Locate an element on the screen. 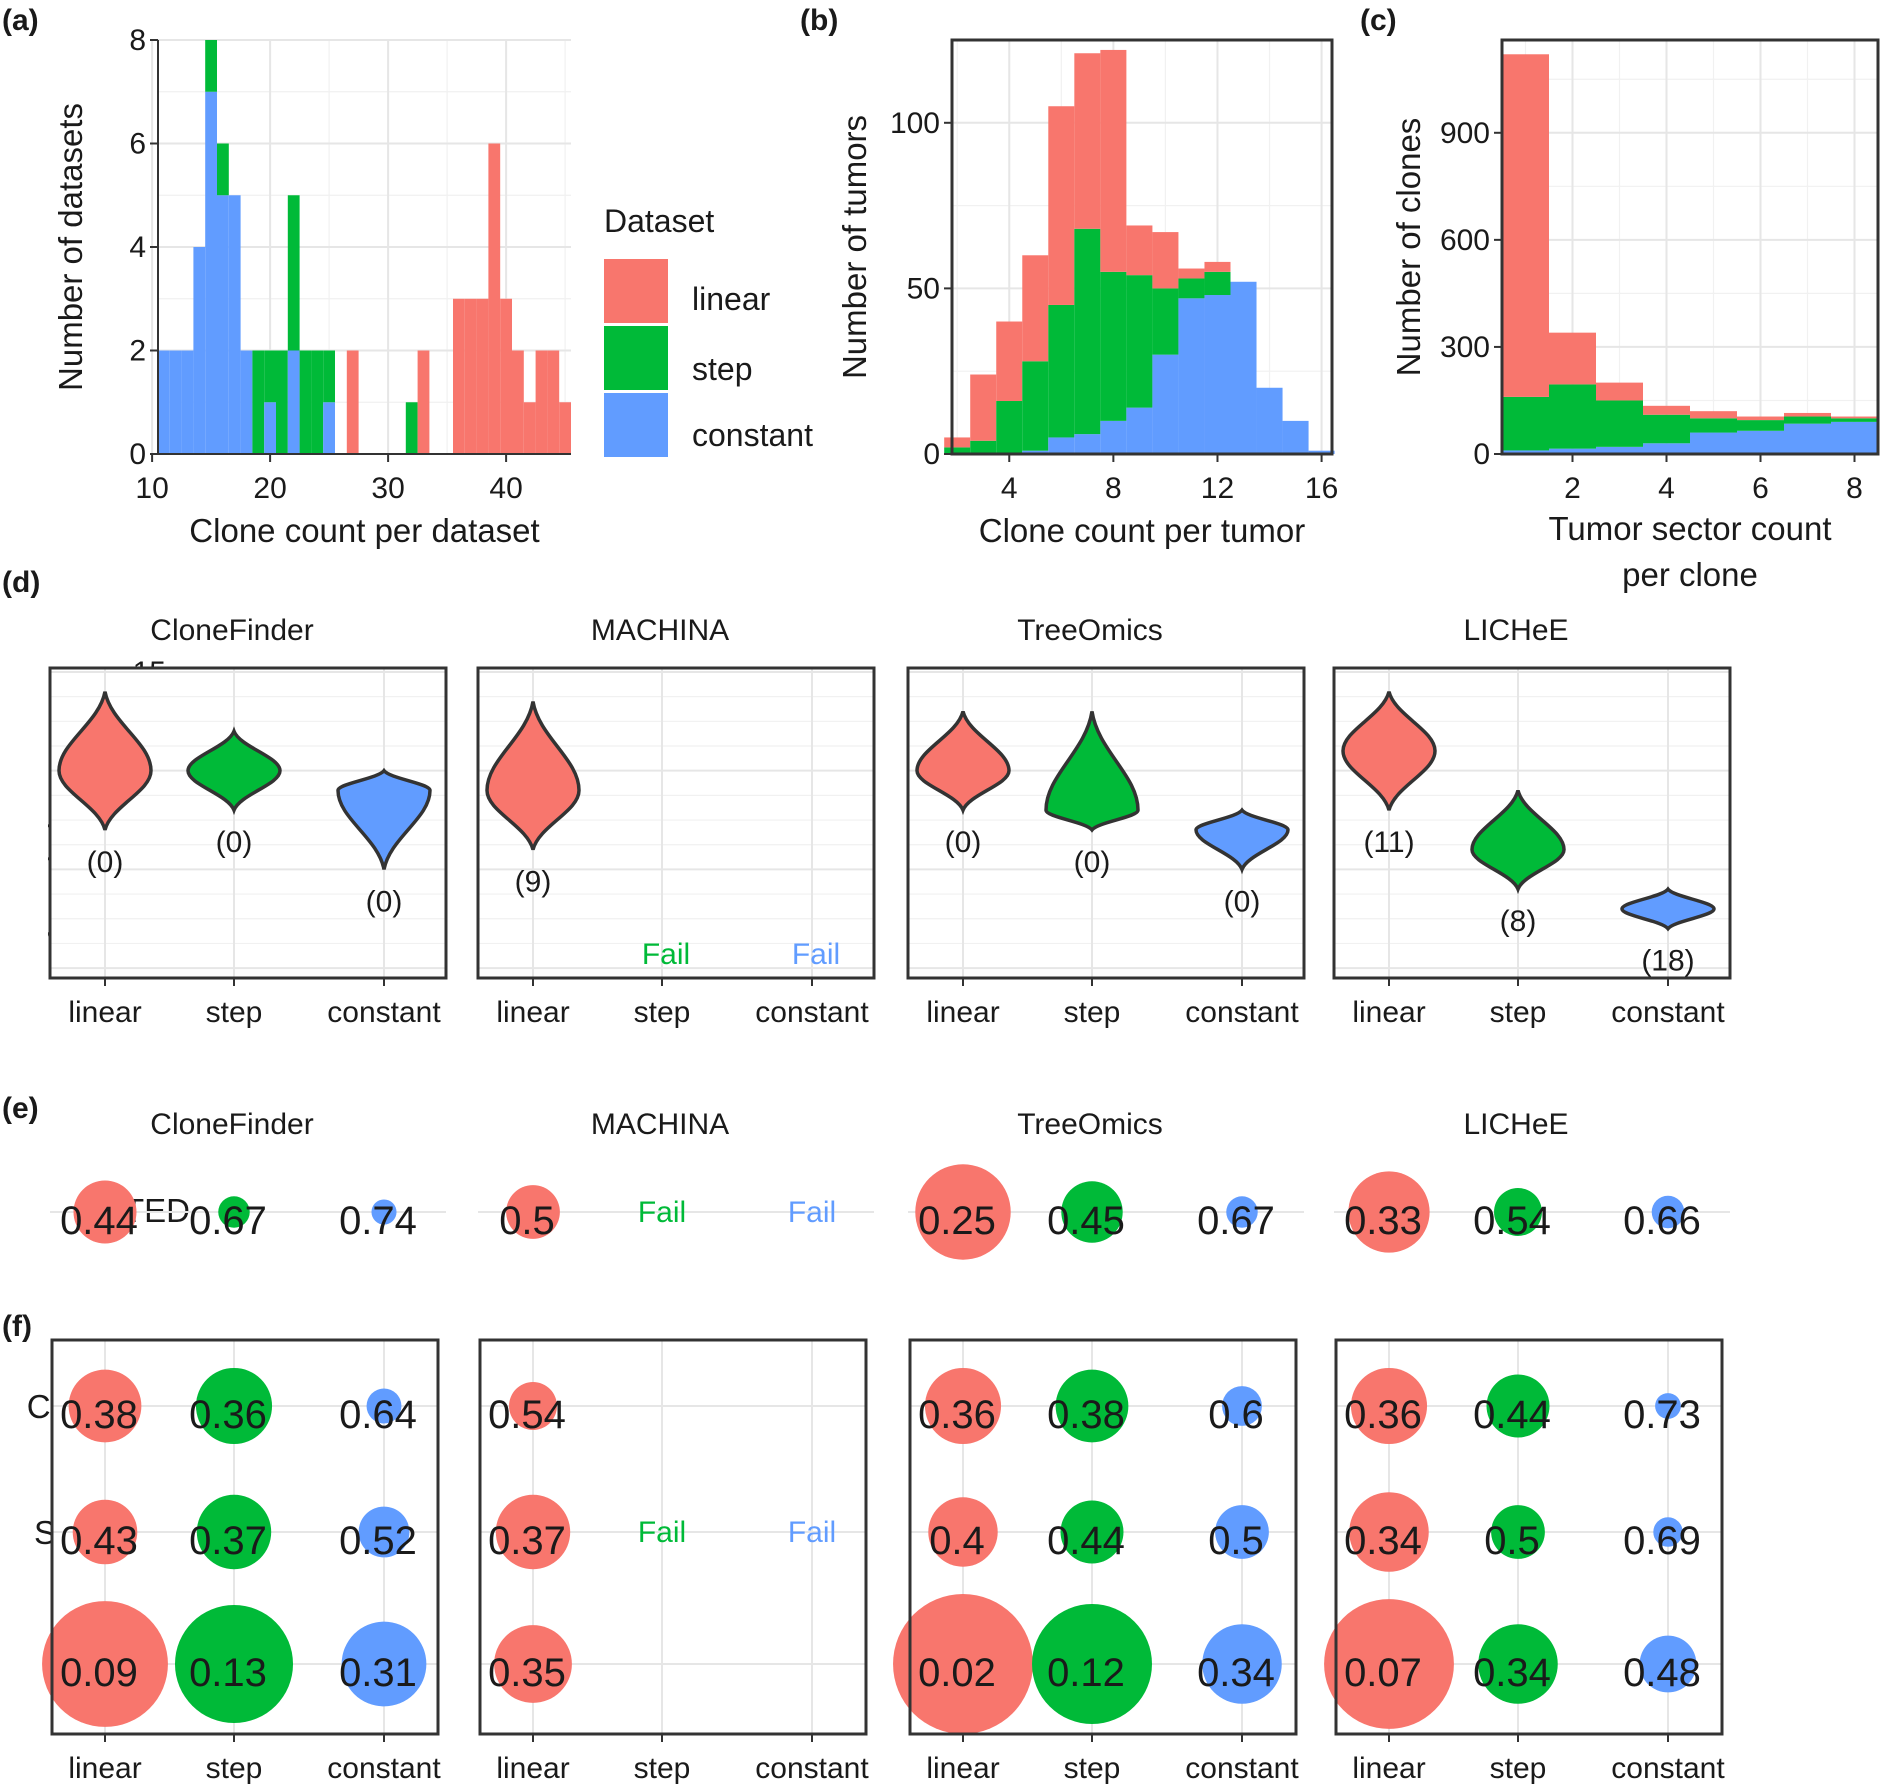 This screenshot has height=1790, width=1892. bubble-value-label: 0.44 is located at coordinates (1512, 1415).